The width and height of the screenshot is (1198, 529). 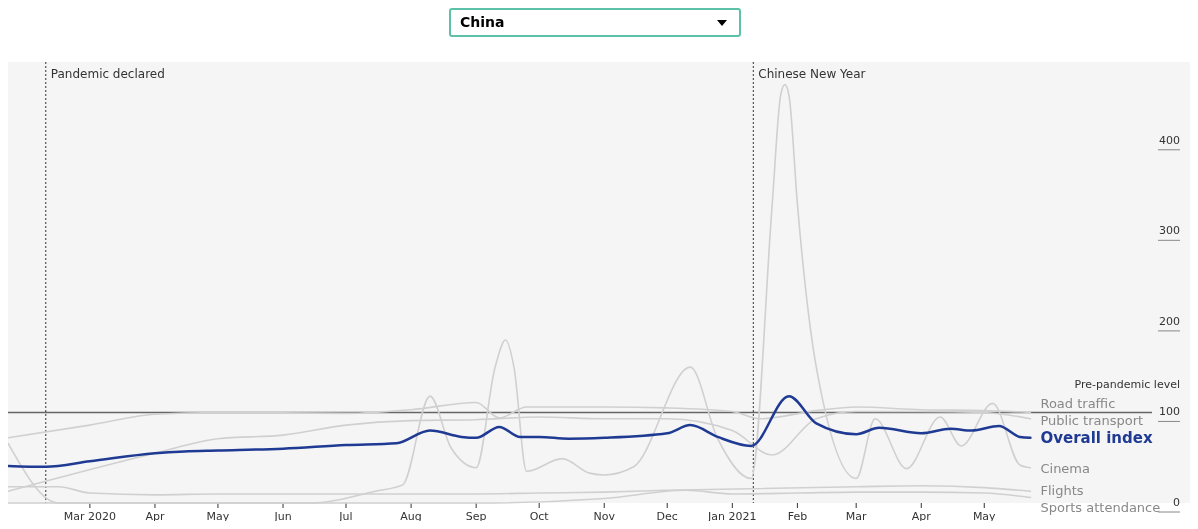 I want to click on y-tick-label: 100, so click(x=1169, y=412).